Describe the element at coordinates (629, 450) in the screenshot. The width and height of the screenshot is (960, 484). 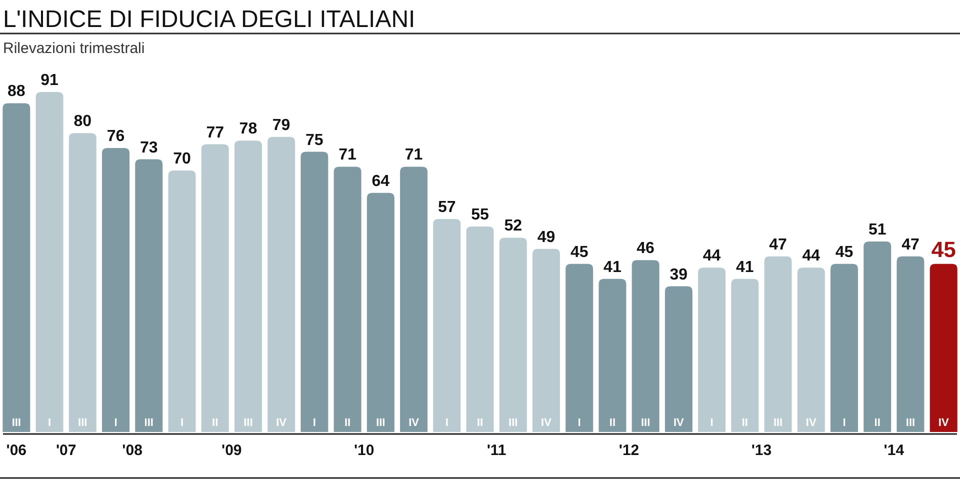
I see `text: '12` at that location.